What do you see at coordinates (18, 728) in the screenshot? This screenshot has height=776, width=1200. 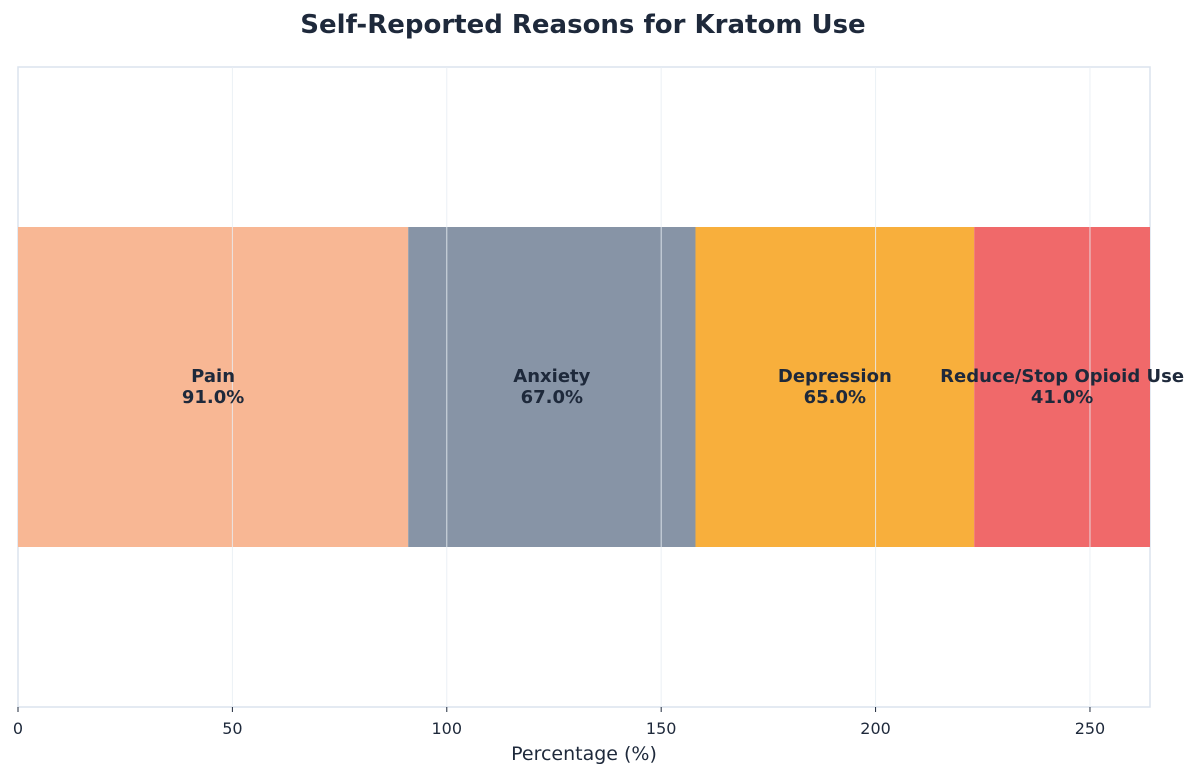 I see `x-tick-label: 0` at bounding box center [18, 728].